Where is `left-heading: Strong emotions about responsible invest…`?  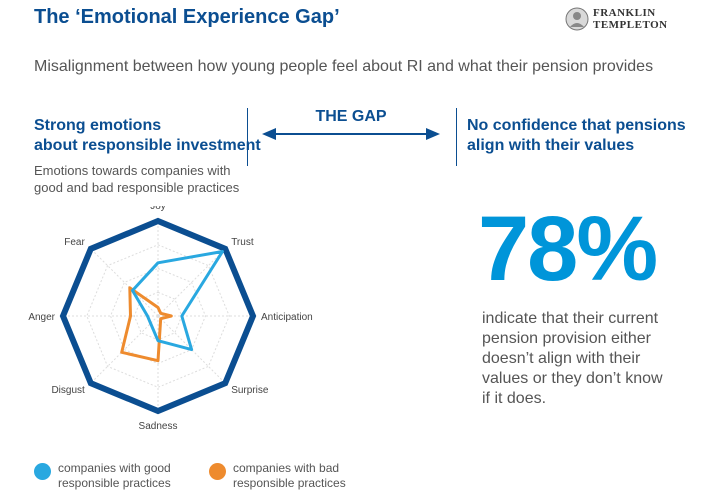
left-heading: Strong emotions about responsible invest… is located at coordinates (147, 136).